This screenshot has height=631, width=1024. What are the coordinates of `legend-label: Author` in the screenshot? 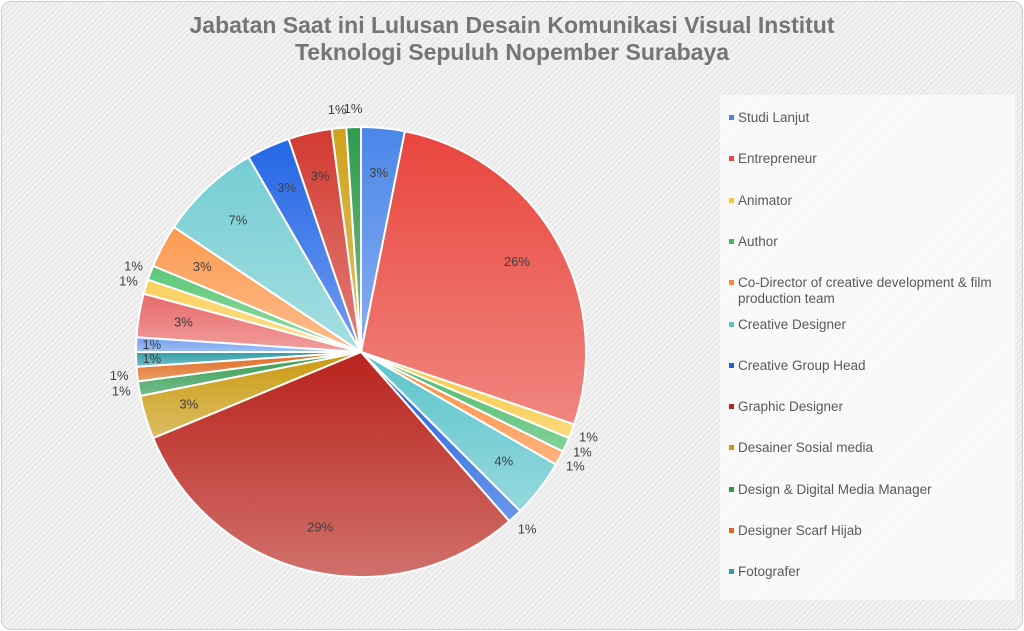 It's located at (758, 241).